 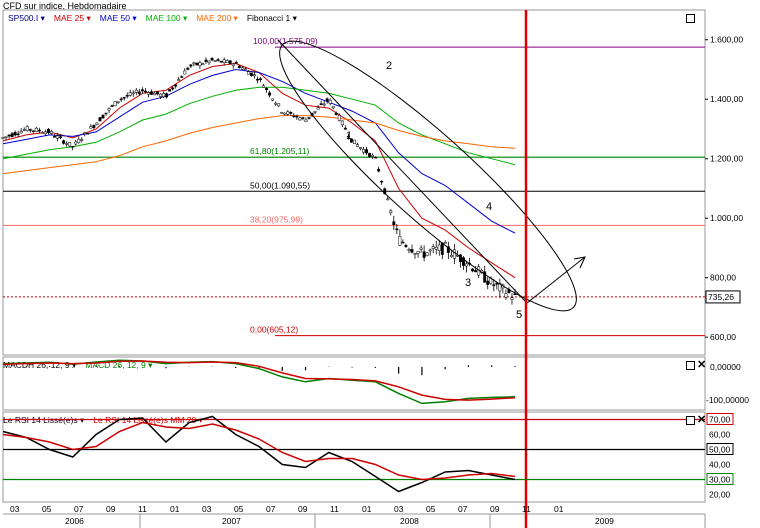 I want to click on main-legend-item: MAE 100 ▾, so click(x=166, y=18).